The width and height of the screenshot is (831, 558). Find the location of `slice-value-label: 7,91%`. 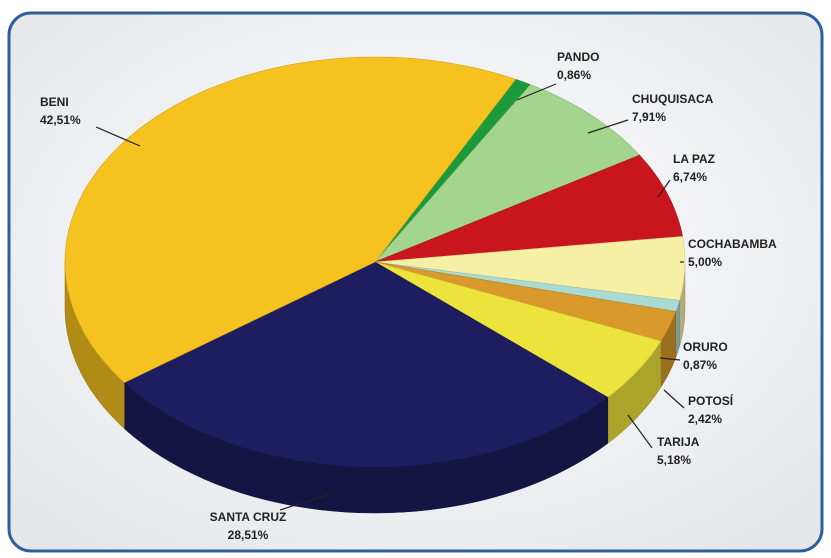

slice-value-label: 7,91% is located at coordinates (649, 117).